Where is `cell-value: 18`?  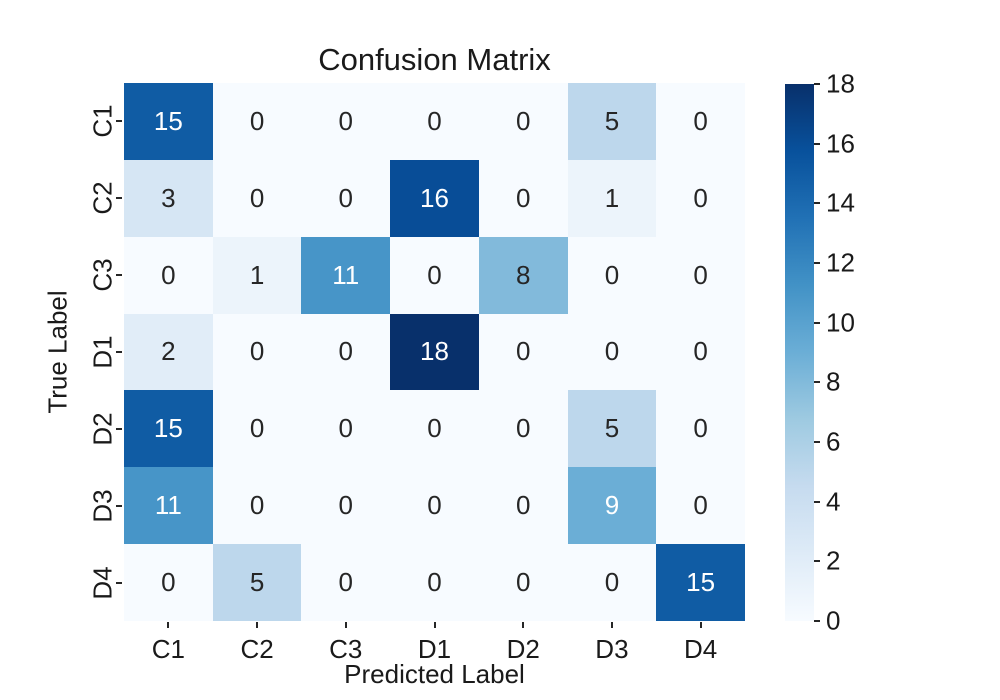 cell-value: 18 is located at coordinates (434, 351).